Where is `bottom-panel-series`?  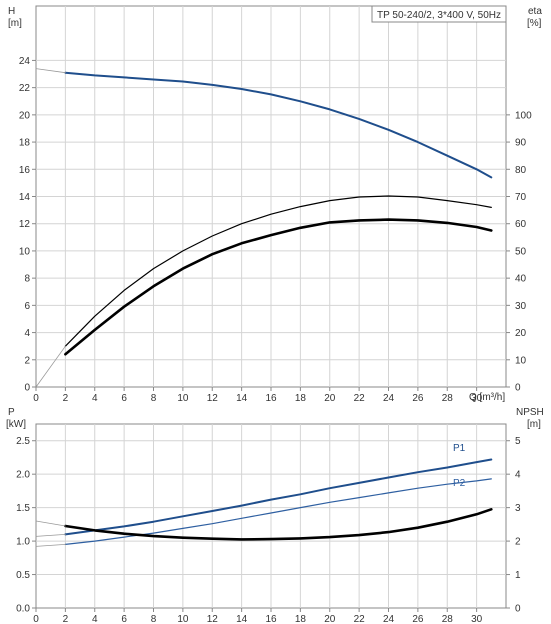 bottom-panel-series is located at coordinates (264, 502).